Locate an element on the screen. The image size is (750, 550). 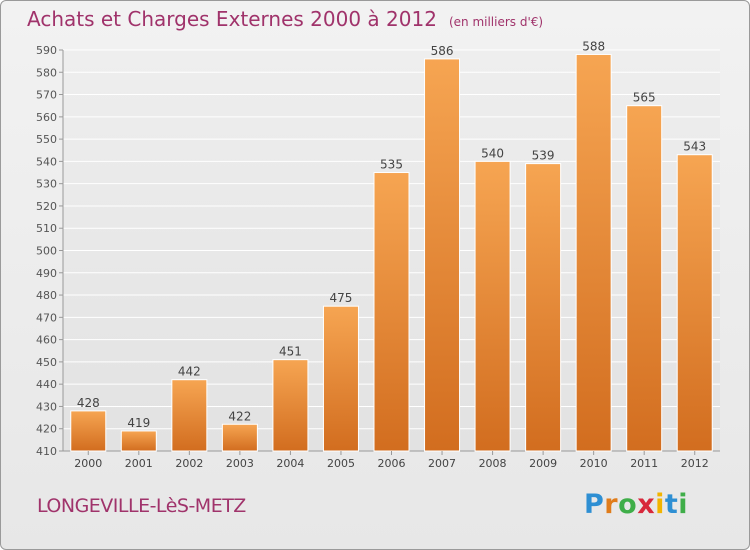
x-tick-label: 2001 is located at coordinates (139, 463).